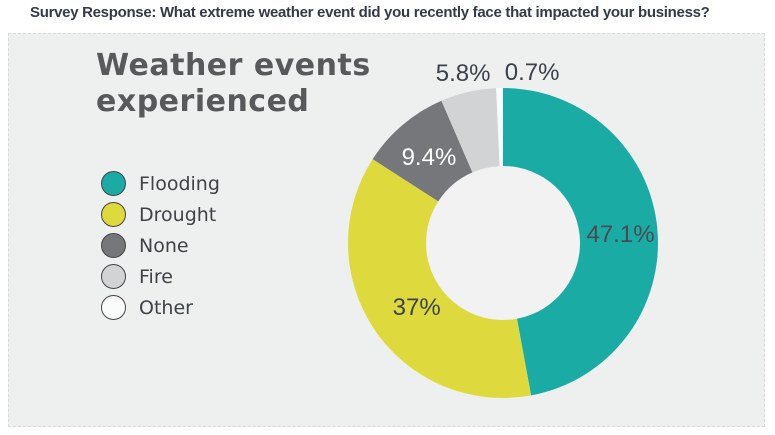 The image size is (775, 435). I want to click on donut-slice-other, so click(499, 127).